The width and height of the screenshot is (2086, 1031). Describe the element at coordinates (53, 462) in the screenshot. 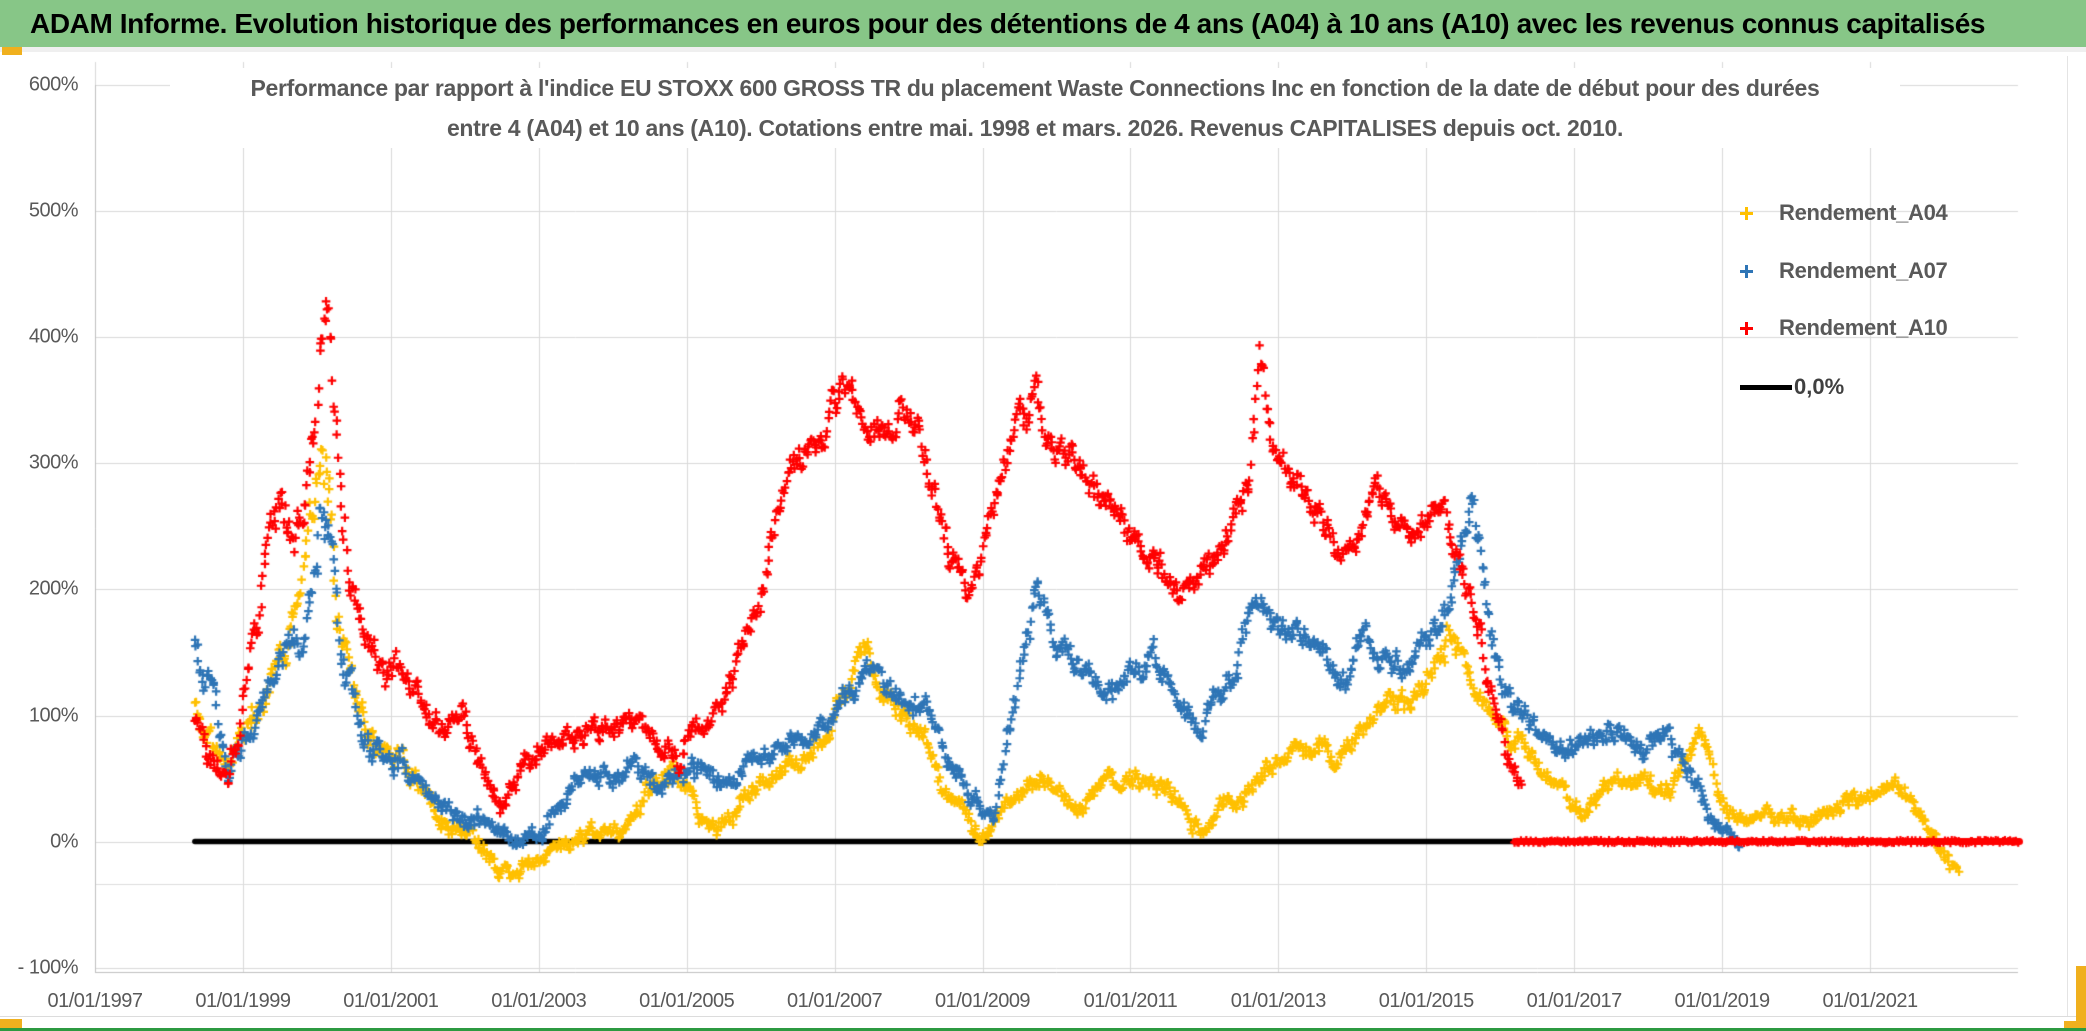

I see `y-tick-label: 300%` at that location.